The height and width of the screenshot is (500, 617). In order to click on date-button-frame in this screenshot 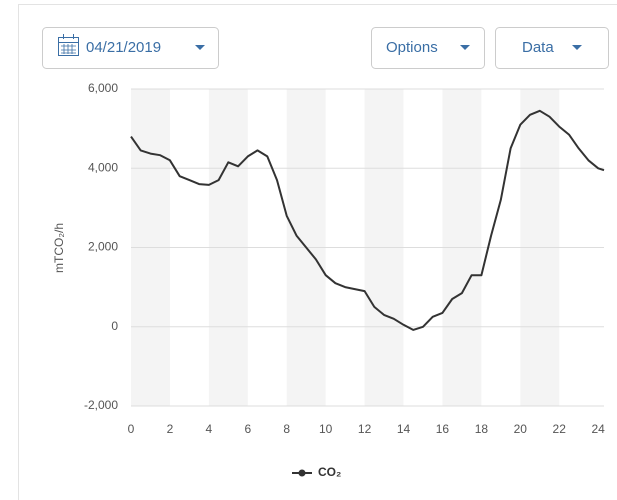, I will do `click(130, 48)`.